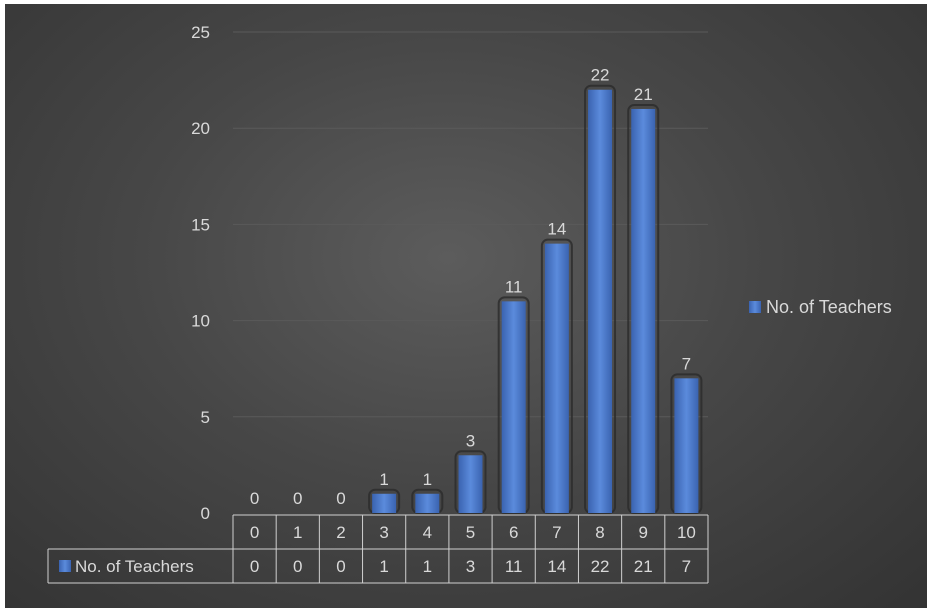 The height and width of the screenshot is (613, 932). I want to click on data-label: 21, so click(643, 94).